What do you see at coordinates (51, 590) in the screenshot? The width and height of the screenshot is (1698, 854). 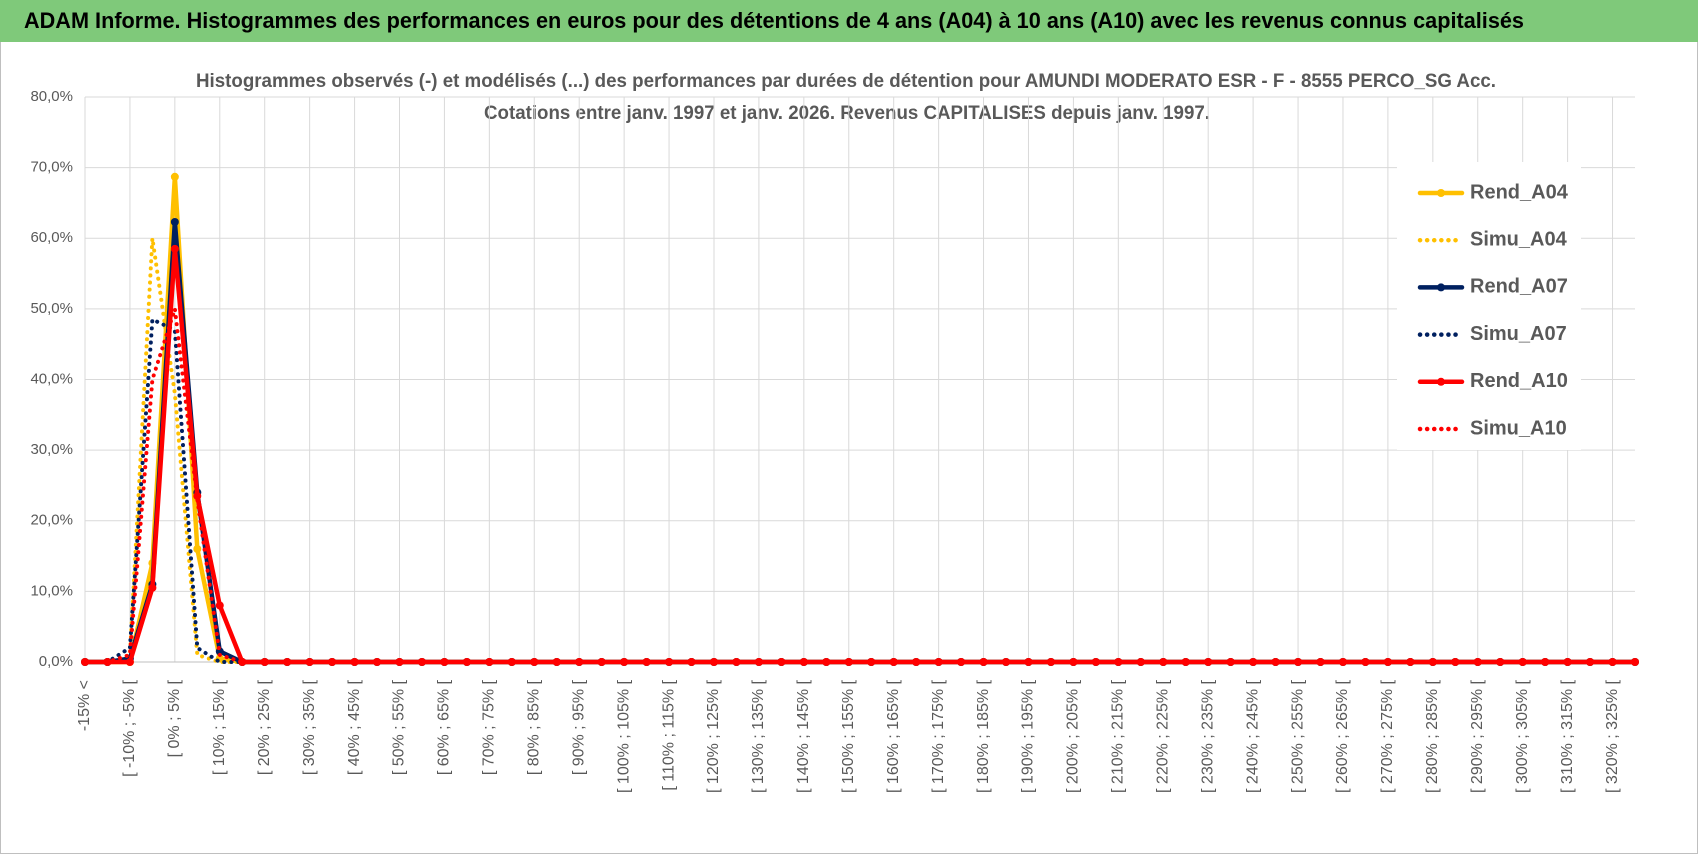 I see `y-tick-label: 10,0%` at bounding box center [51, 590].